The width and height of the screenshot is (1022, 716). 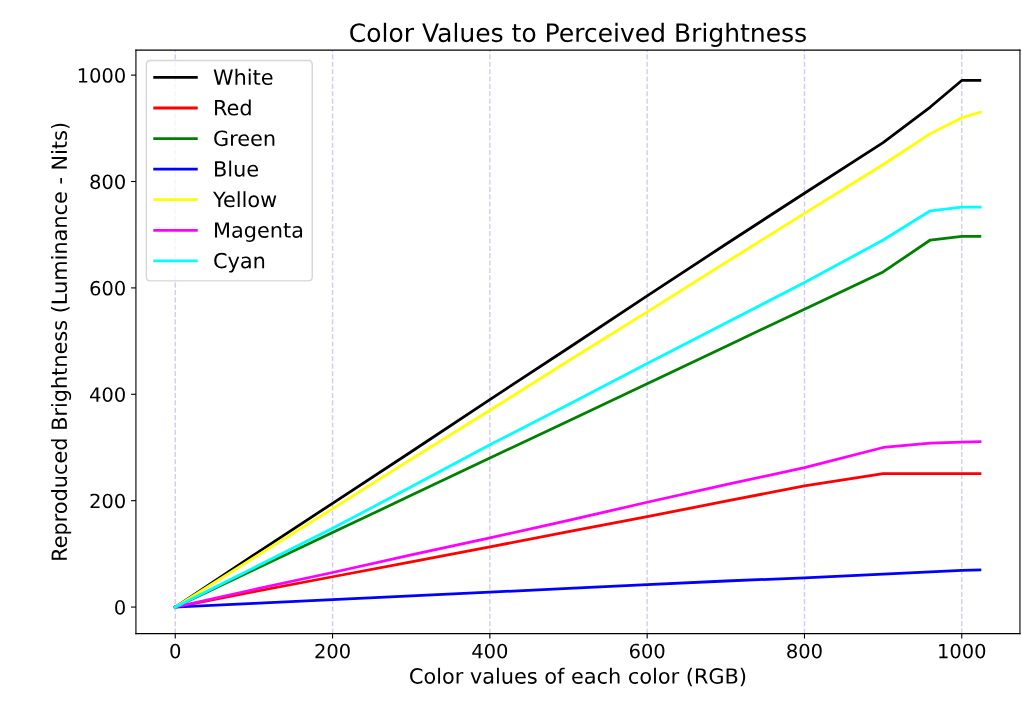 What do you see at coordinates (233, 107) in the screenshot?
I see `legend-label: Red` at bounding box center [233, 107].